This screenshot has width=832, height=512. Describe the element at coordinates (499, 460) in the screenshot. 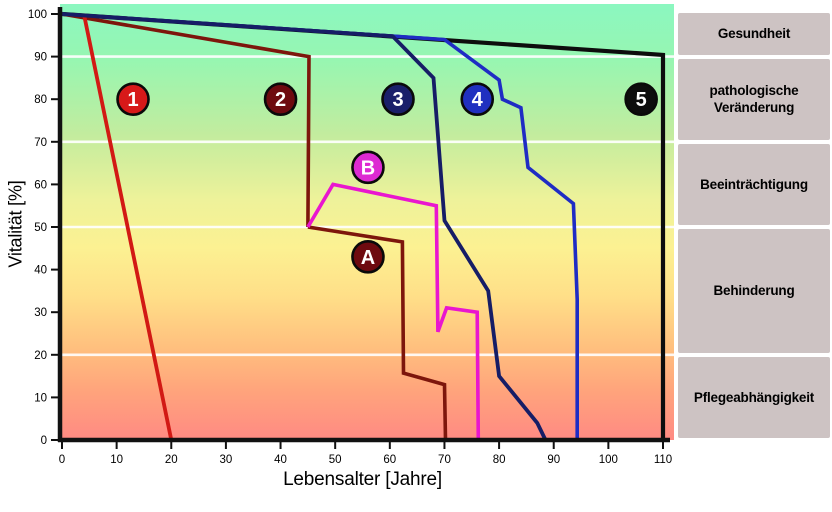

I see `x-tick-label-80: 80` at that location.